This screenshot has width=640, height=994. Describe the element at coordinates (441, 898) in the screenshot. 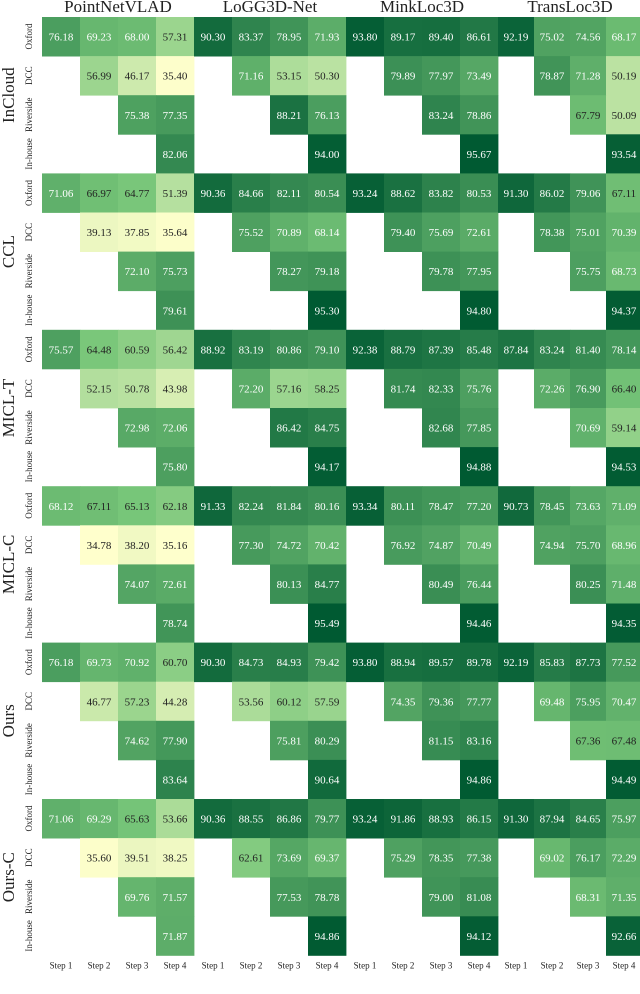

I see `cell-value-label: 79.00` at that location.